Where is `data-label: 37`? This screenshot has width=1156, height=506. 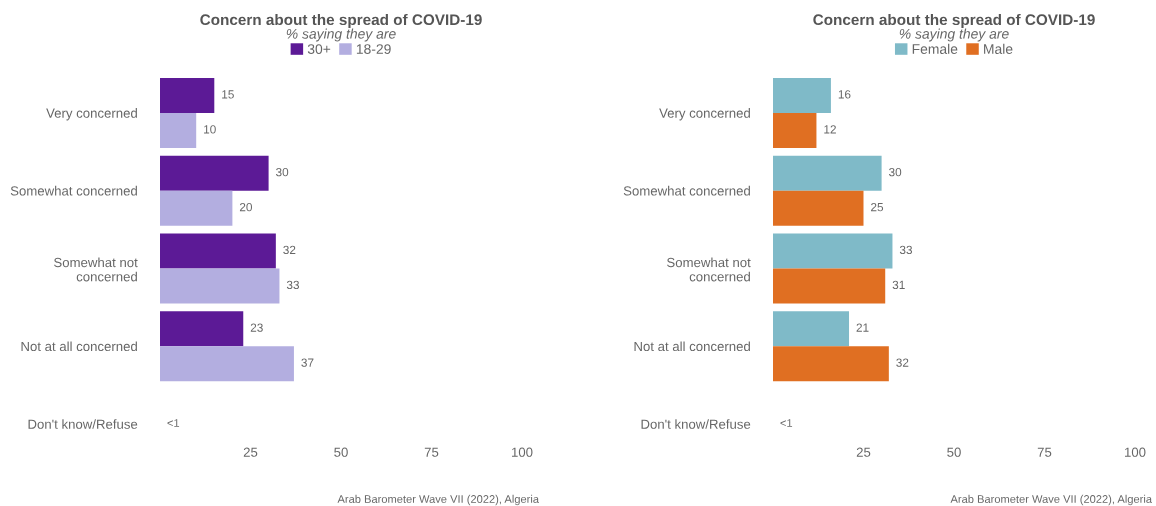 data-label: 37 is located at coordinates (307, 362).